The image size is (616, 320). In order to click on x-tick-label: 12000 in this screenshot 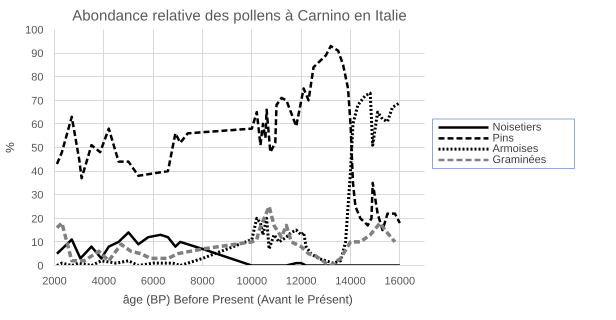, I will do `click(301, 282)`.